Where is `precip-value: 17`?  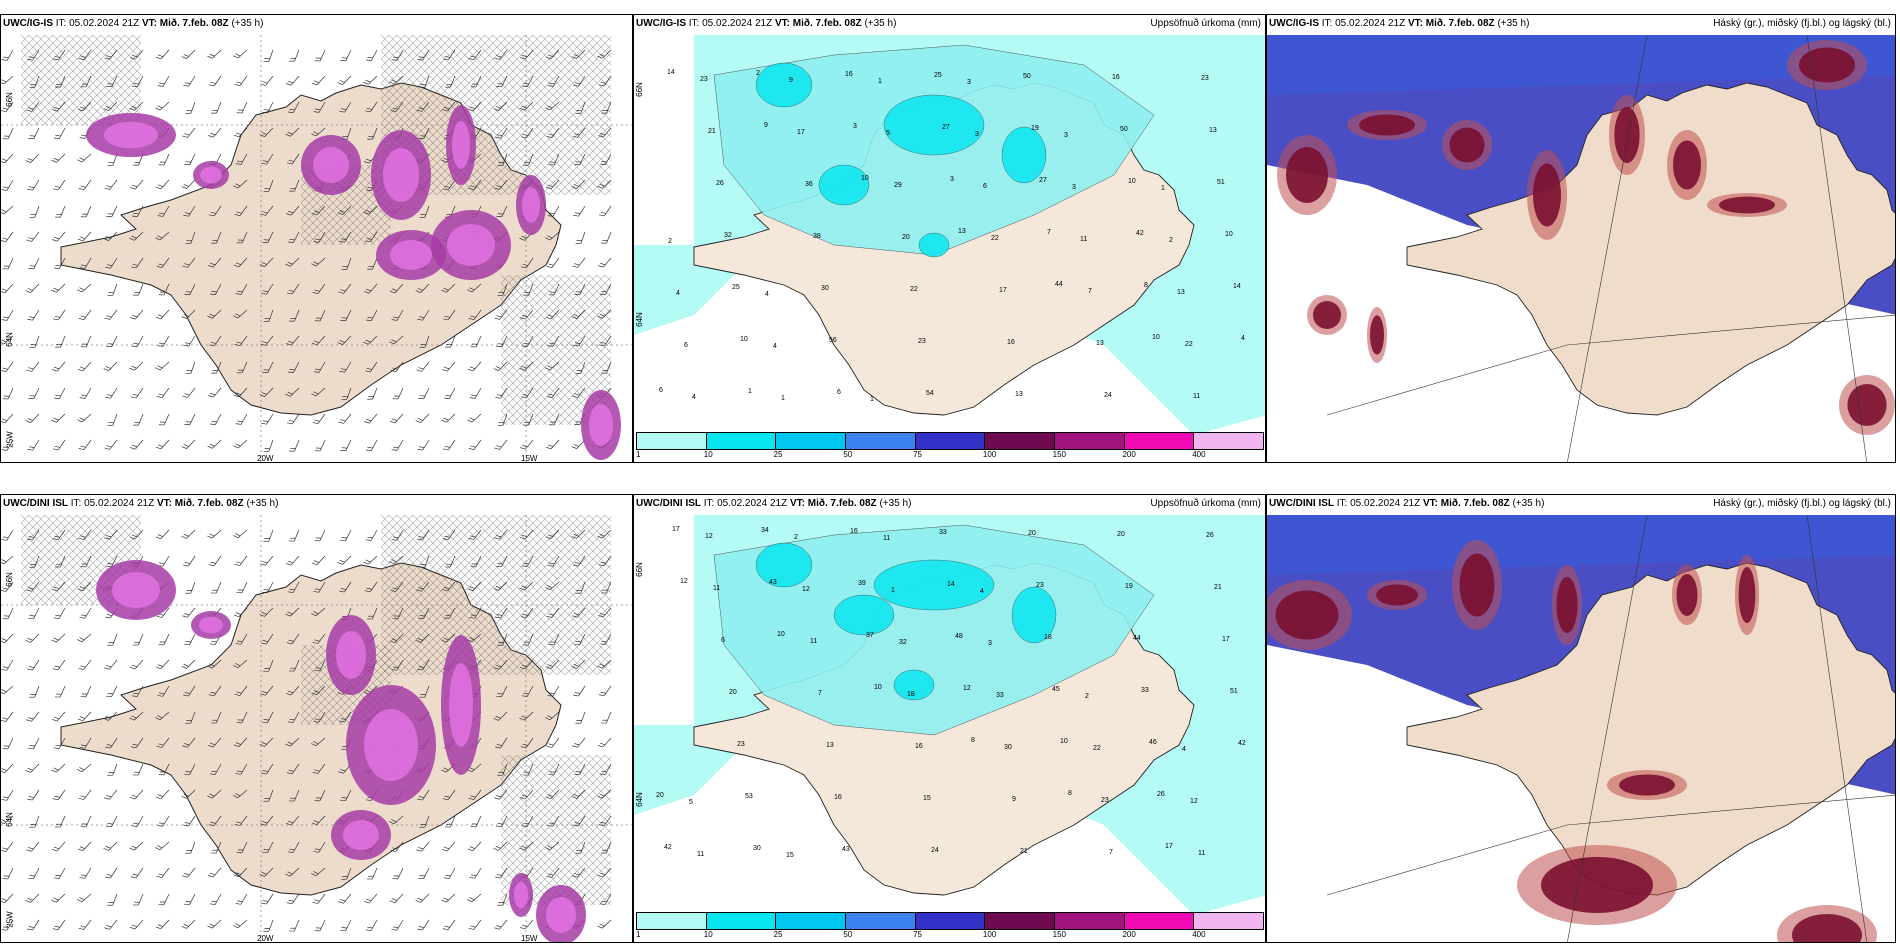 precip-value: 17 is located at coordinates (1003, 290).